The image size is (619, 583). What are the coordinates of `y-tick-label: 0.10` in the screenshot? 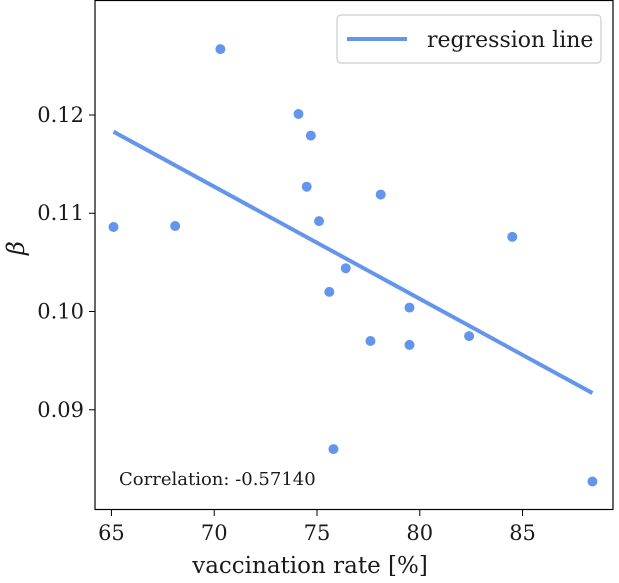 It's located at (60, 312).